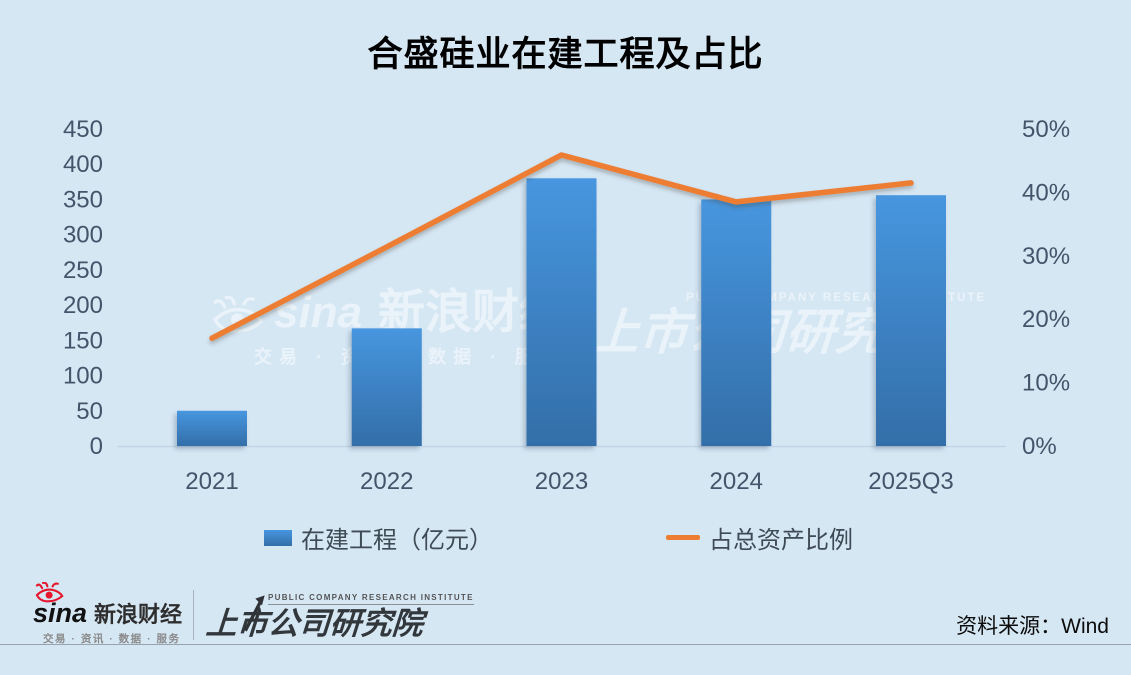 This screenshot has width=1131, height=675. I want to click on bar-2023, so click(561, 312).